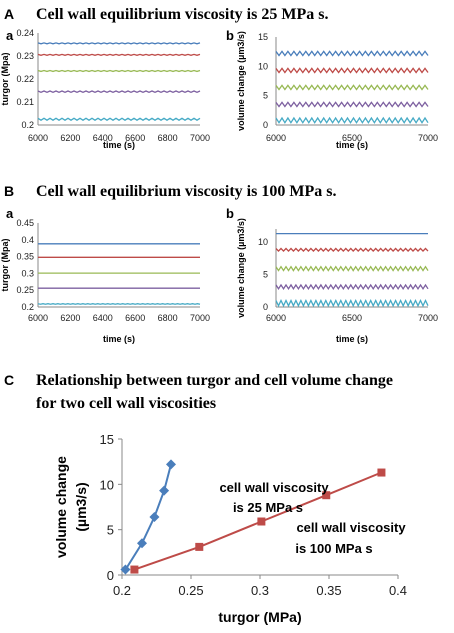 The width and height of the screenshot is (454, 633). What do you see at coordinates (241, 81) in the screenshot?
I see `chart-ab-y-axis-label: volume change (µm3/s)` at bounding box center [241, 81].